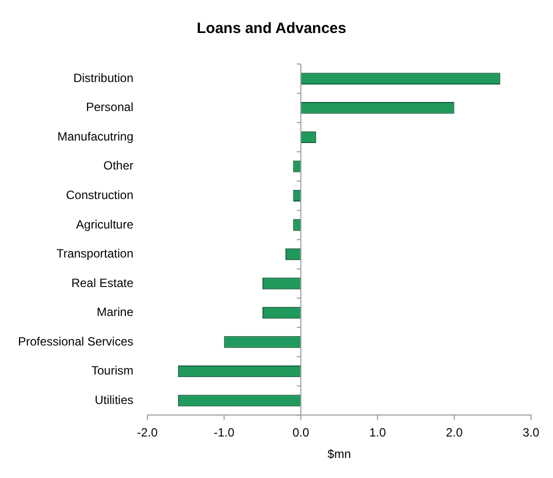  What do you see at coordinates (100, 195) in the screenshot?
I see `y-tick-label: Construction` at bounding box center [100, 195].